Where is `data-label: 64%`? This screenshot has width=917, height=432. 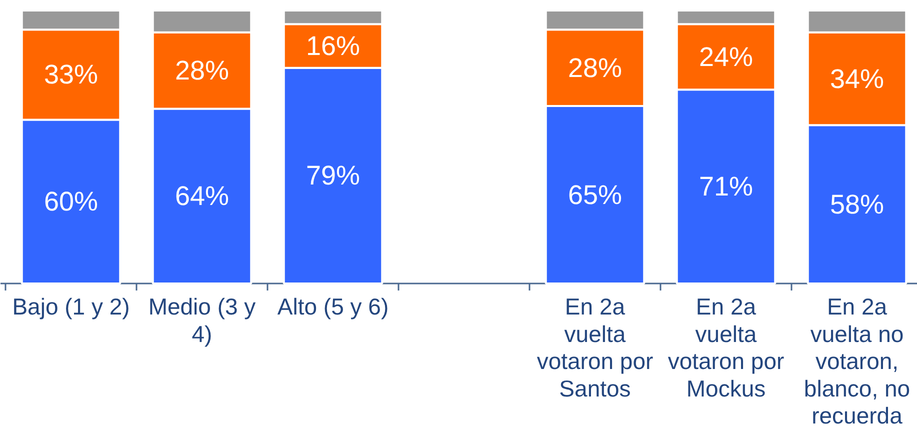
data-label: 64% is located at coordinates (202, 196).